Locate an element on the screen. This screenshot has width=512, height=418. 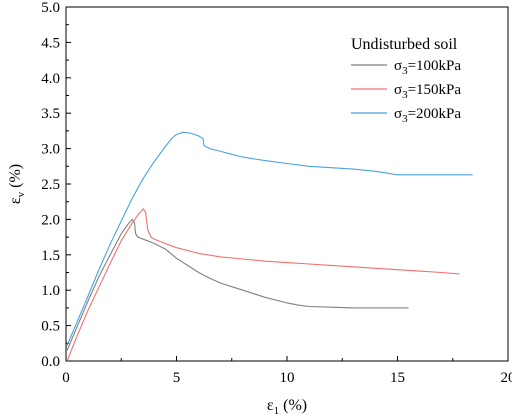
x-tick-label: 0 is located at coordinates (66, 378).